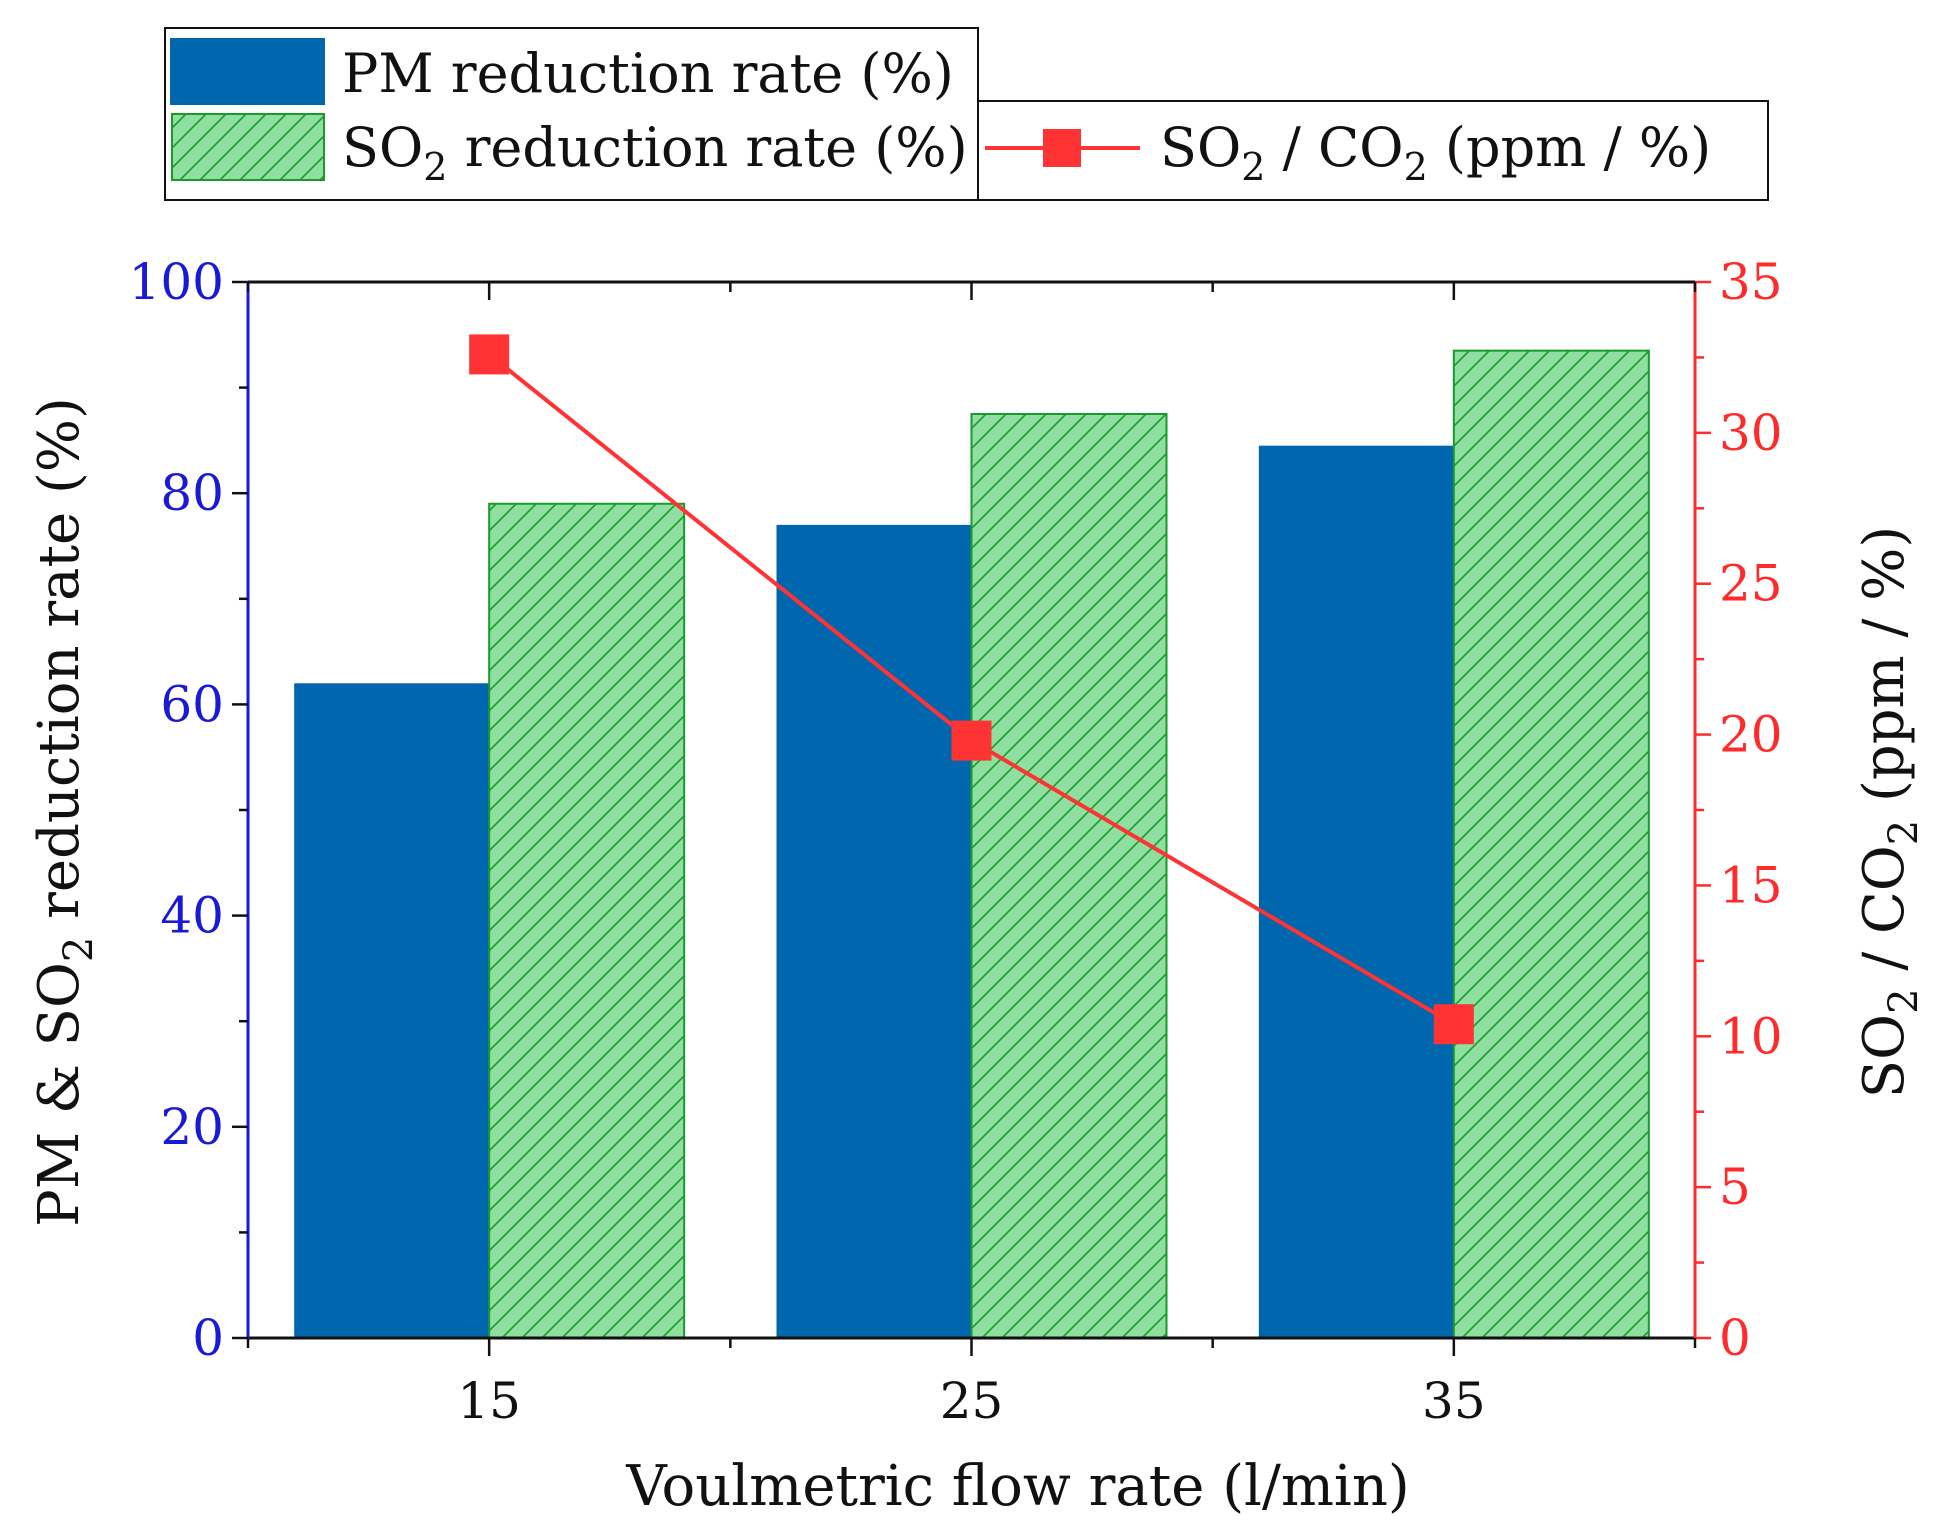  What do you see at coordinates (1751, 735) in the screenshot?
I see `y-right-tick-label: 20` at bounding box center [1751, 735].